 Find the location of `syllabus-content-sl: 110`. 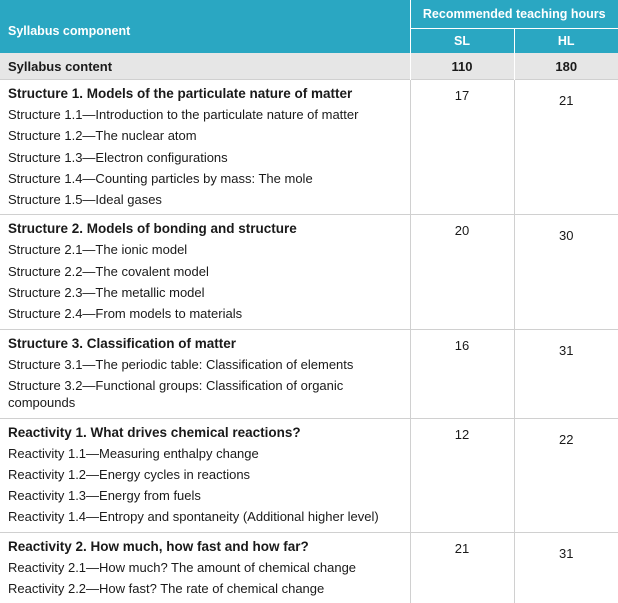

syllabus-content-sl: 110 is located at coordinates (461, 66).